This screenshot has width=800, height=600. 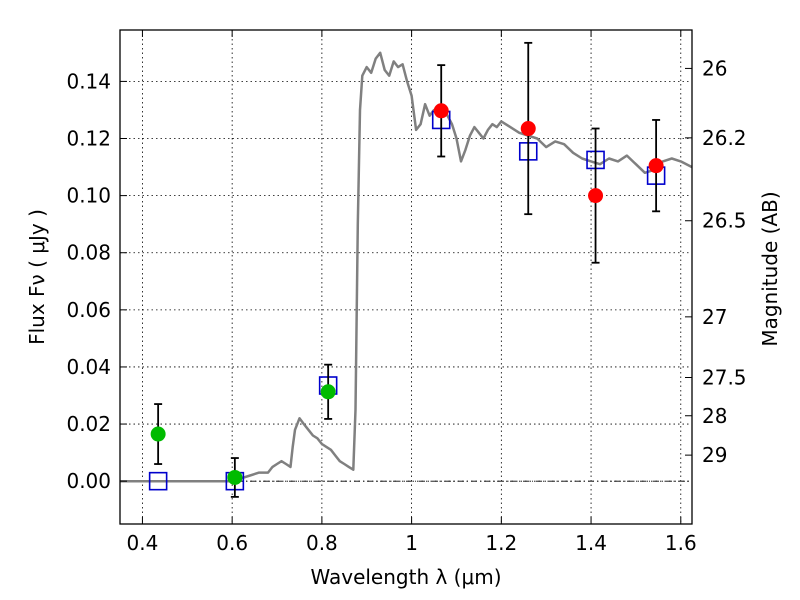 What do you see at coordinates (724, 377) in the screenshot?
I see `right-tick-label: 27.5` at bounding box center [724, 377].